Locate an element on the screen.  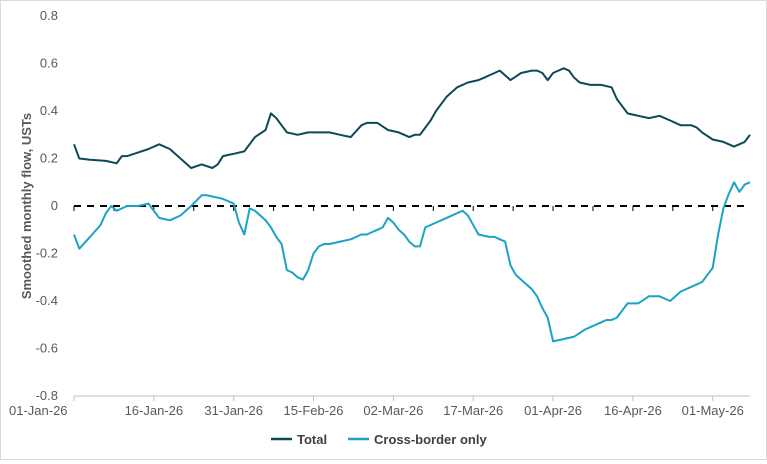
x-tick-label: 15-Feb-26 is located at coordinates (314, 410).